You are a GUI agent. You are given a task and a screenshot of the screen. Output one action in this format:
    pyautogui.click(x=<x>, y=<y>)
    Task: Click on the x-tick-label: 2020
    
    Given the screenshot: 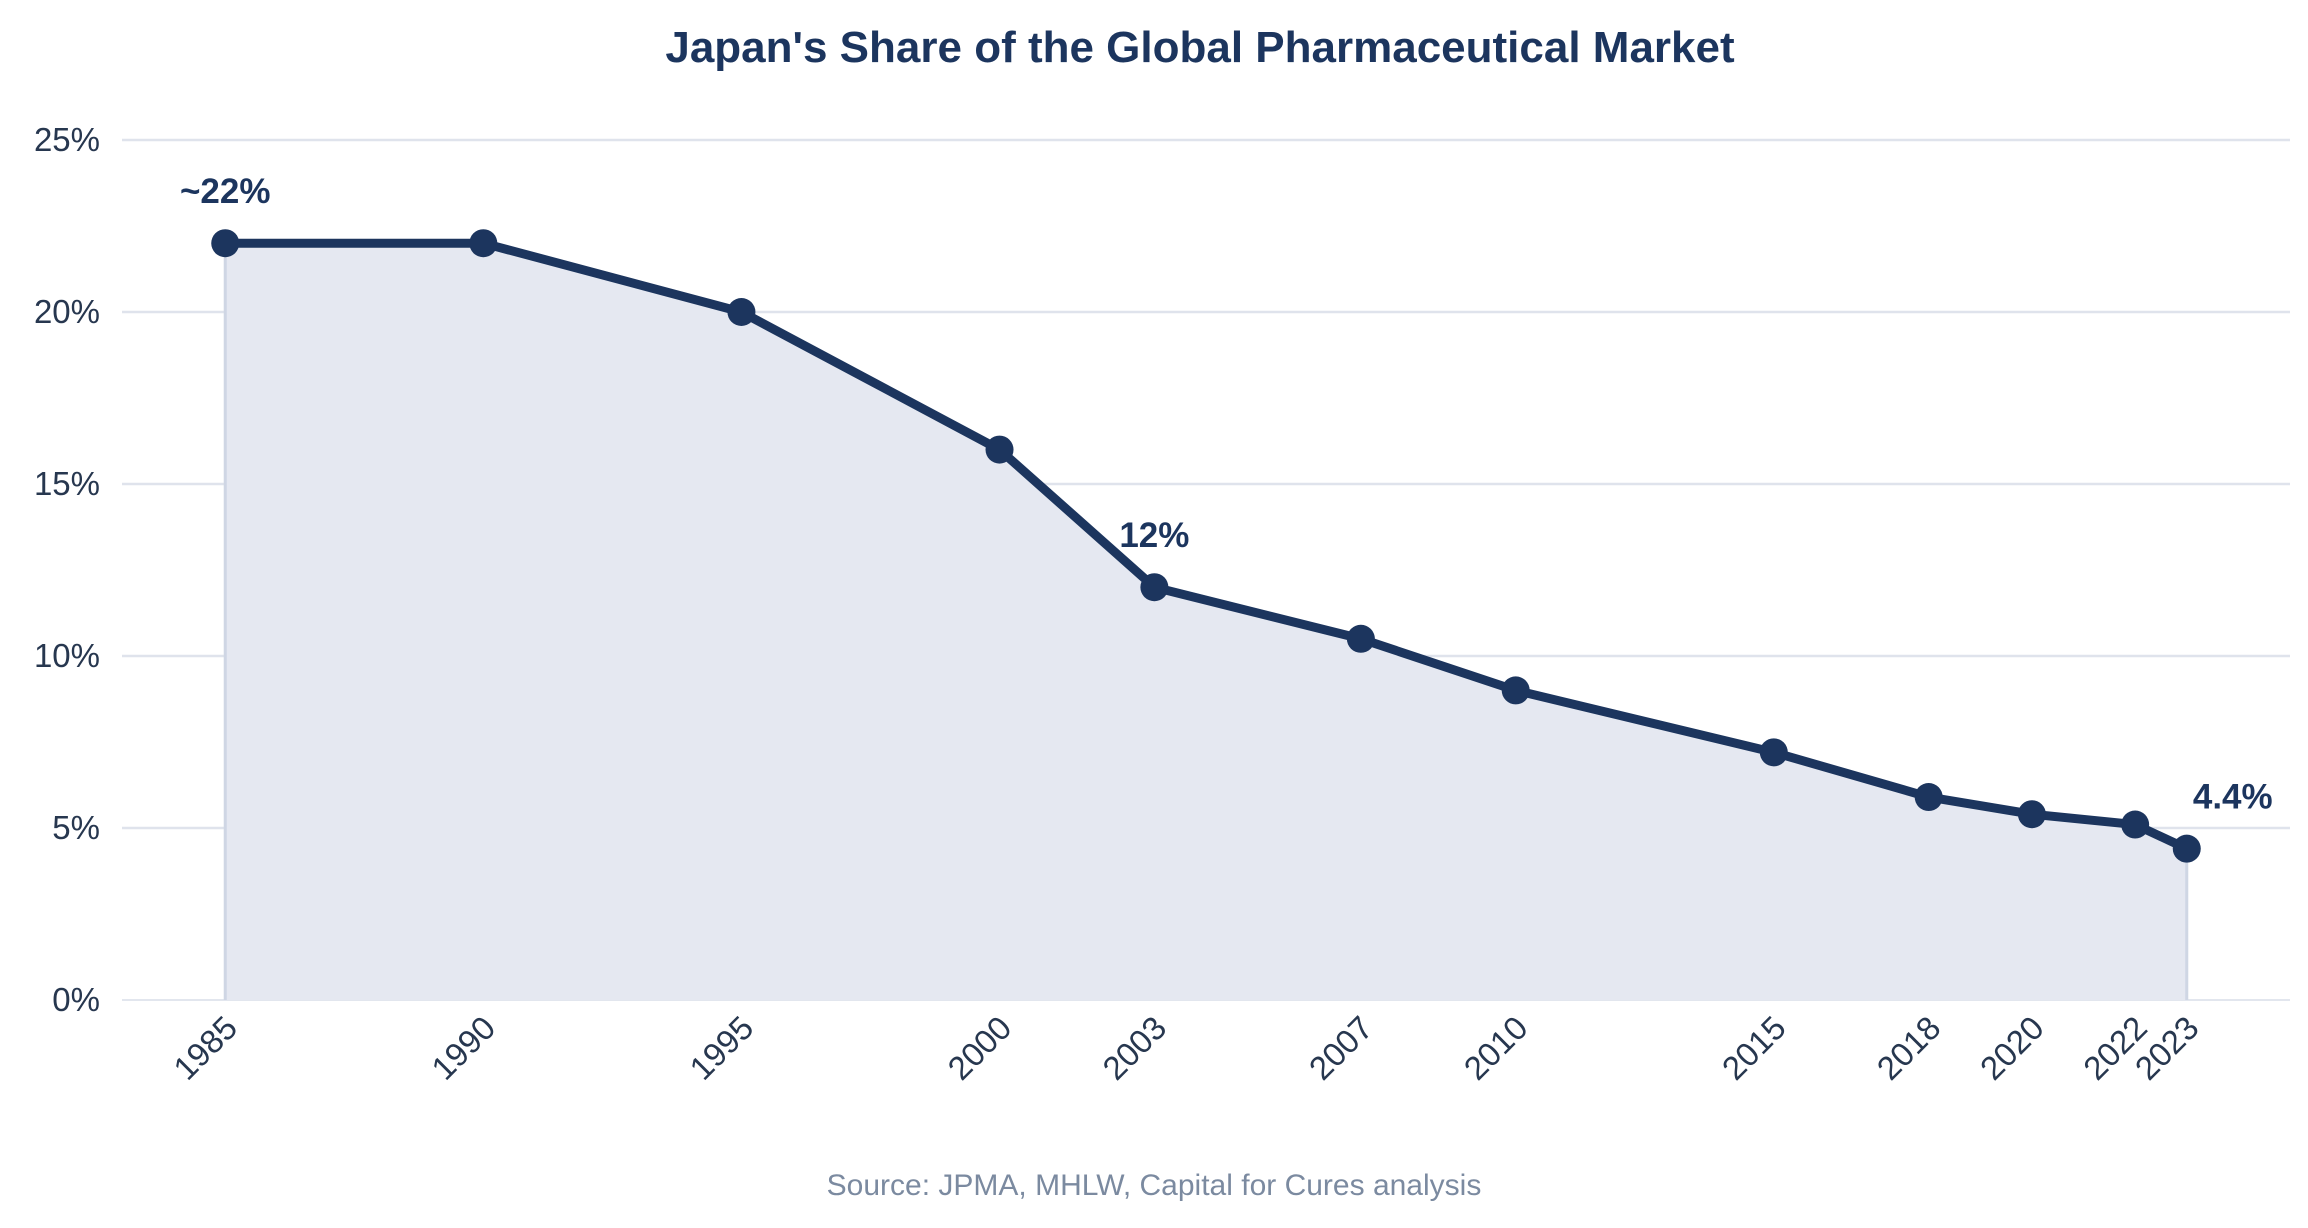 What is the action you would take?
    pyautogui.click(x=2012, y=1048)
    